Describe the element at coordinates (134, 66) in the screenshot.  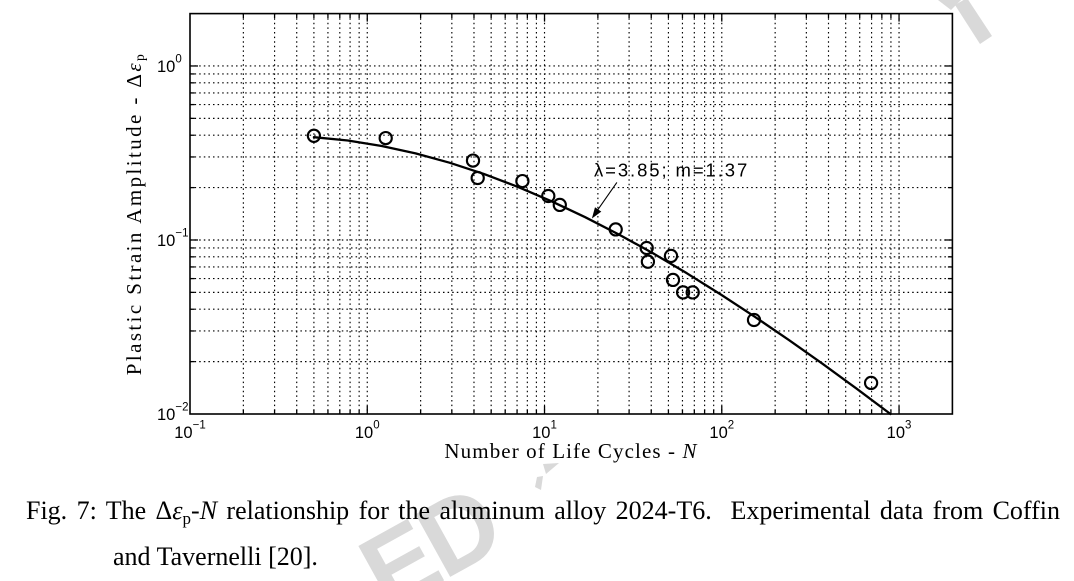
I see `y-axis-label-item: ε` at that location.